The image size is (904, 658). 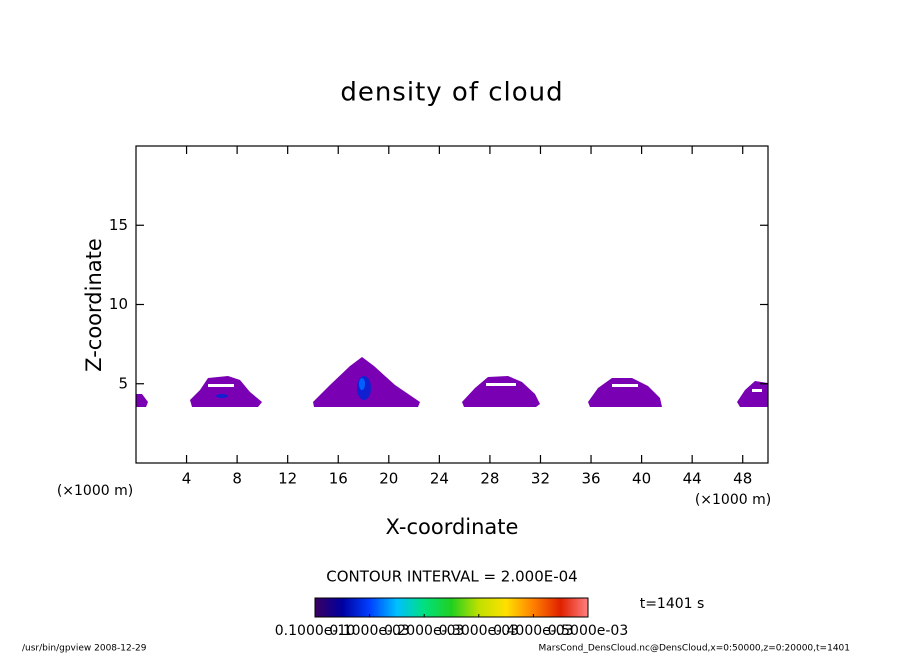 I want to click on chart-title: density of cloud, so click(x=451, y=93).